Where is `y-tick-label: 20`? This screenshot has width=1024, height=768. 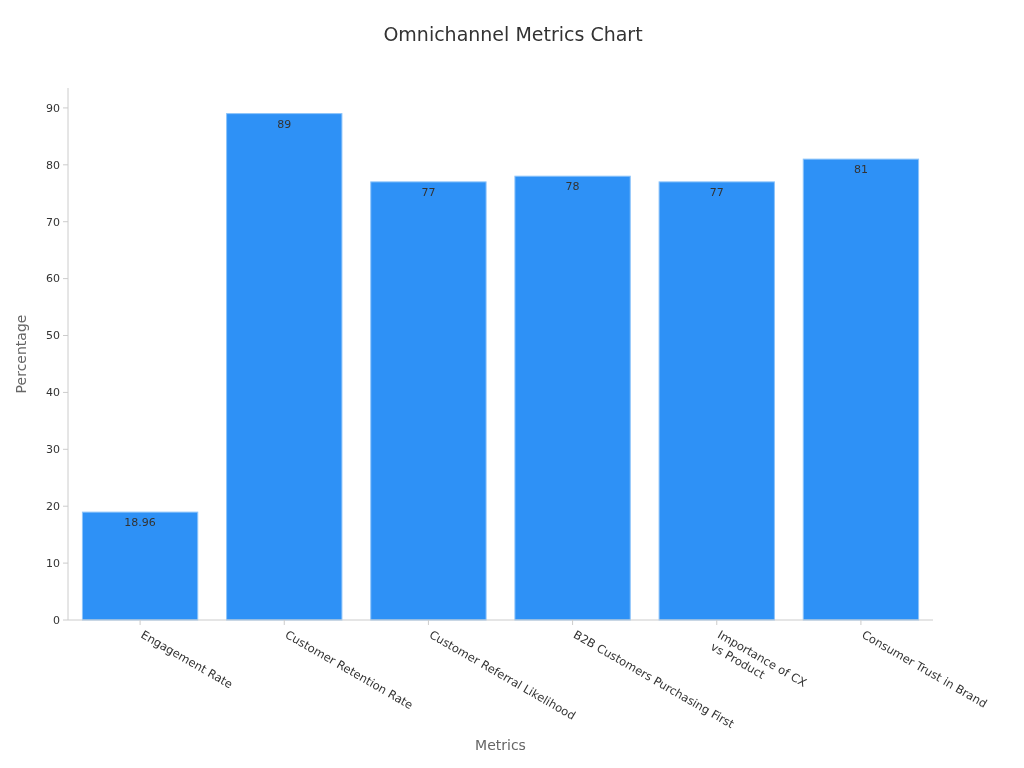 y-tick-label: 20 is located at coordinates (53, 507).